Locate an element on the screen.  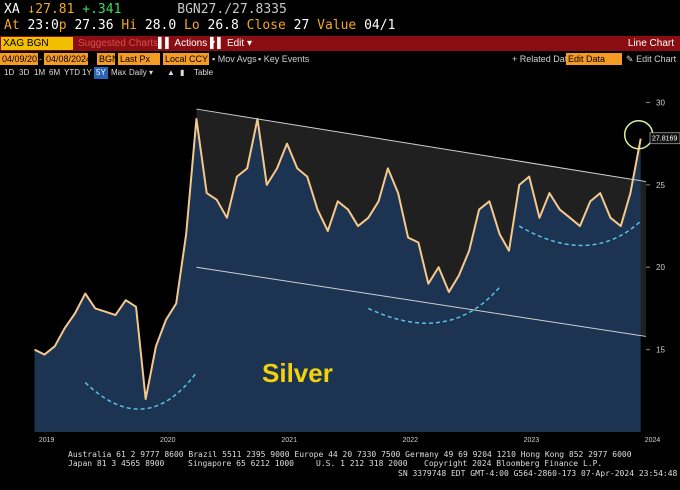
range-1y: 1Y is located at coordinates (87, 72).